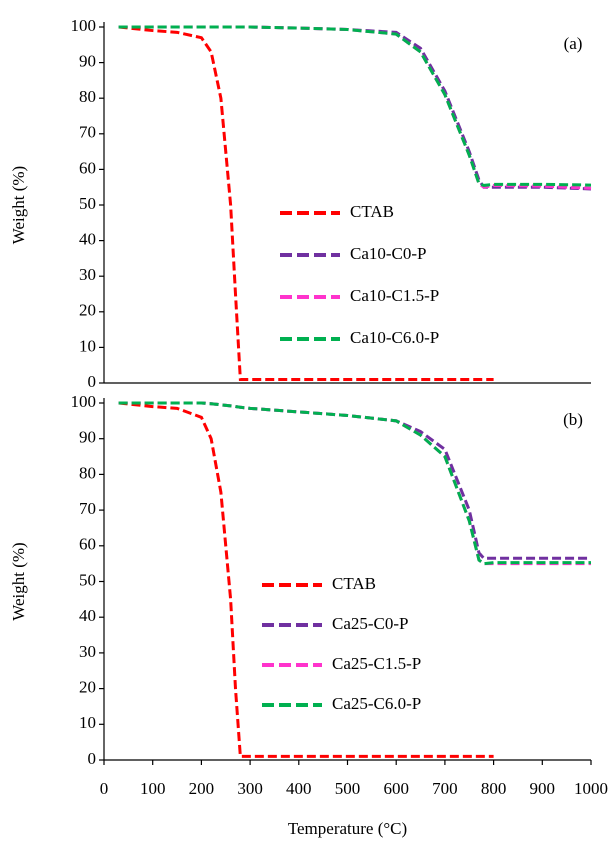  Describe the element at coordinates (348, 788) in the screenshot. I see `x-tick-label: 500` at that location.